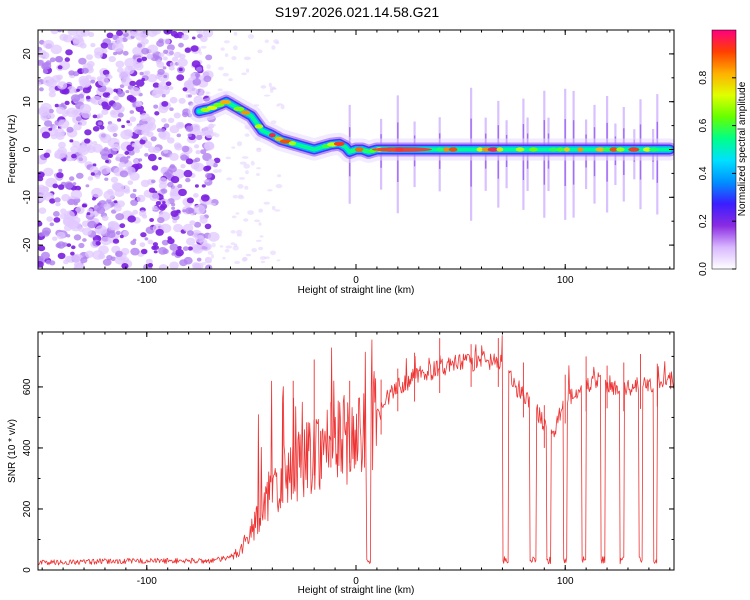 The width and height of the screenshot is (750, 600). Describe the element at coordinates (12, 451) in the screenshot. I see `snr-y-label: SNR (10 * v/v)` at that location.